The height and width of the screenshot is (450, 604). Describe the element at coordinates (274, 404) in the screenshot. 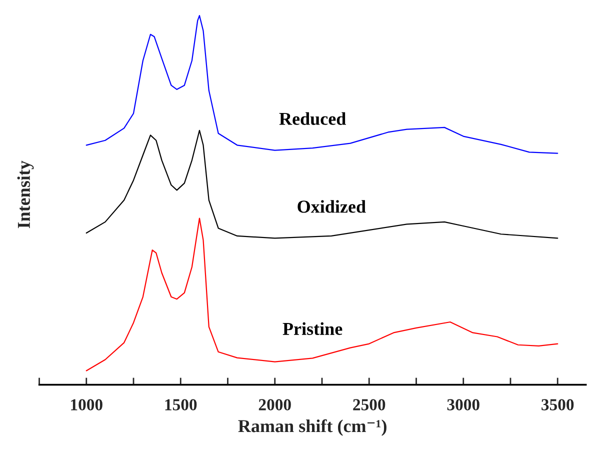

I see `x-tick-label: 2000` at that location.